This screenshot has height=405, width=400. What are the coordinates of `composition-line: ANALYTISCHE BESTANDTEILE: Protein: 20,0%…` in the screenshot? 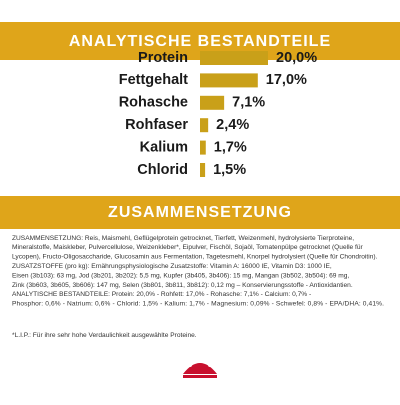 It's located at (161, 294).